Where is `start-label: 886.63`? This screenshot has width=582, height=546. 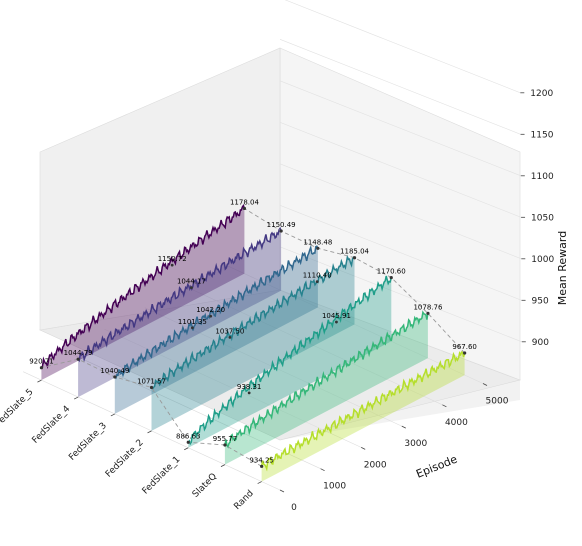 start-label: 886.63 is located at coordinates (188, 436).